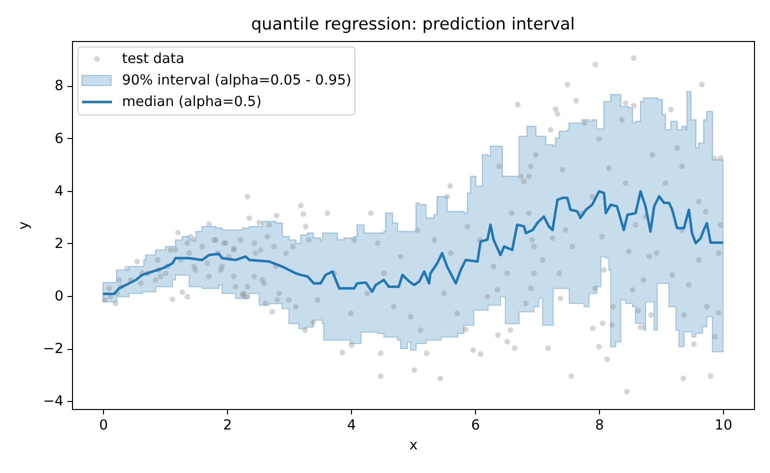 This screenshot has width=770, height=473. What do you see at coordinates (59, 244) in the screenshot?
I see `y-tick-label: 2` at bounding box center [59, 244].